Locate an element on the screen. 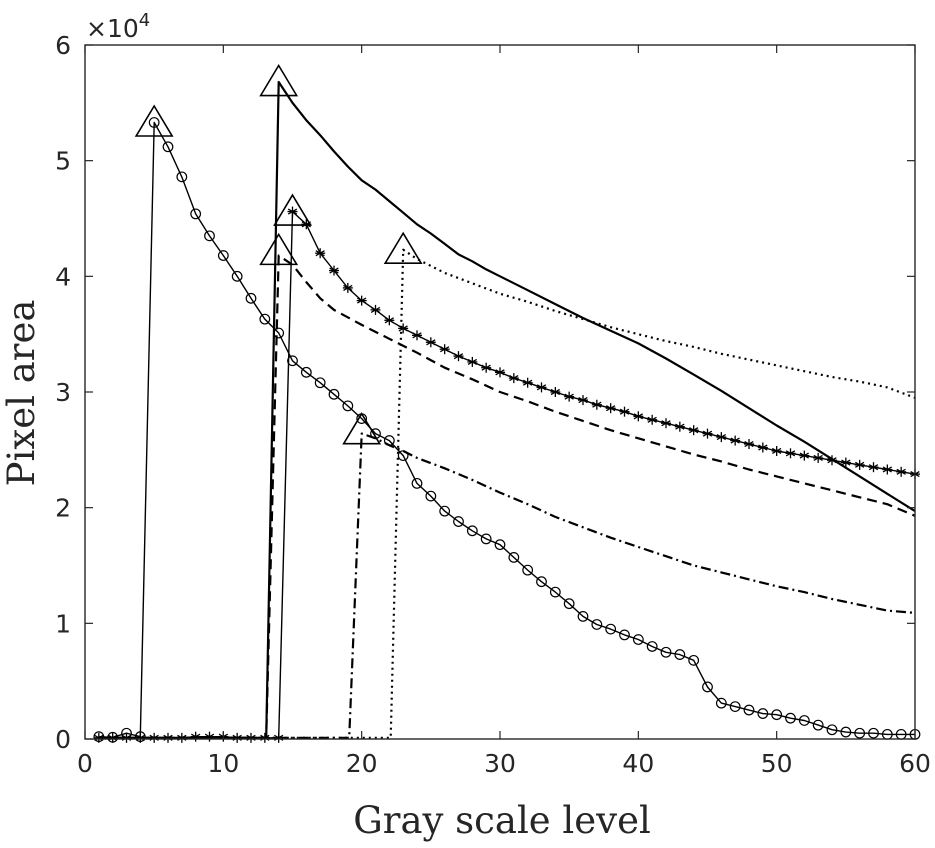  y-tick-label: 0 is located at coordinates (63, 739).